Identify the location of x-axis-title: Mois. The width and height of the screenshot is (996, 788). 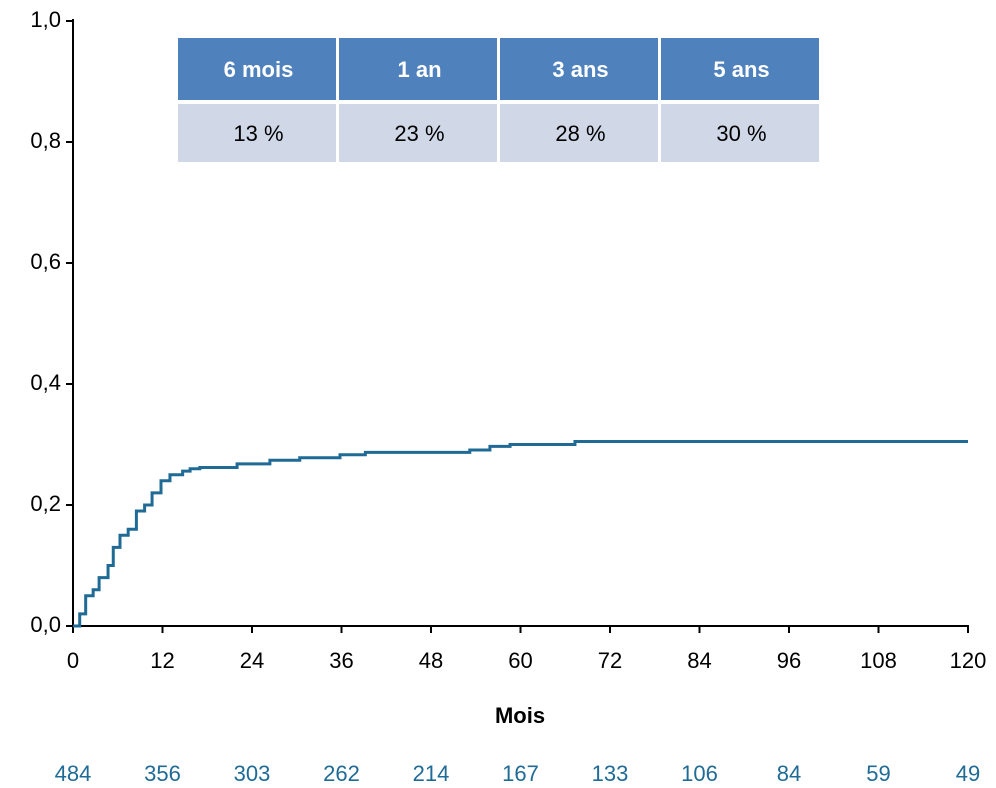
(520, 715).